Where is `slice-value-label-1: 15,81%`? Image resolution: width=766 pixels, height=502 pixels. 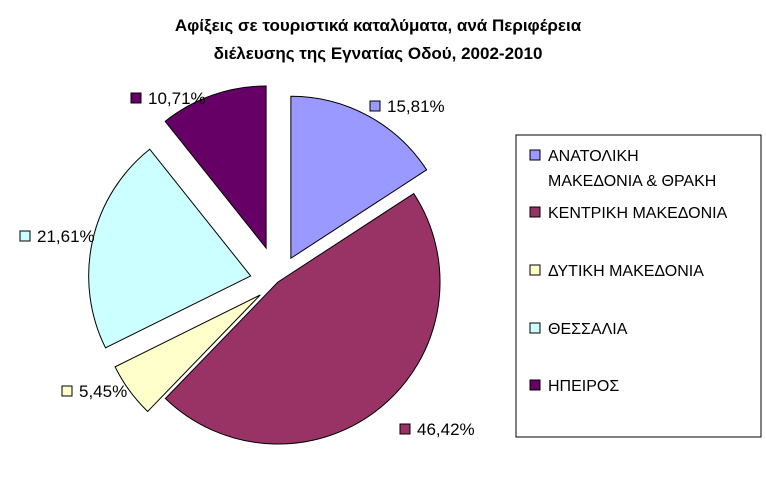 slice-value-label-1: 15,81% is located at coordinates (416, 106).